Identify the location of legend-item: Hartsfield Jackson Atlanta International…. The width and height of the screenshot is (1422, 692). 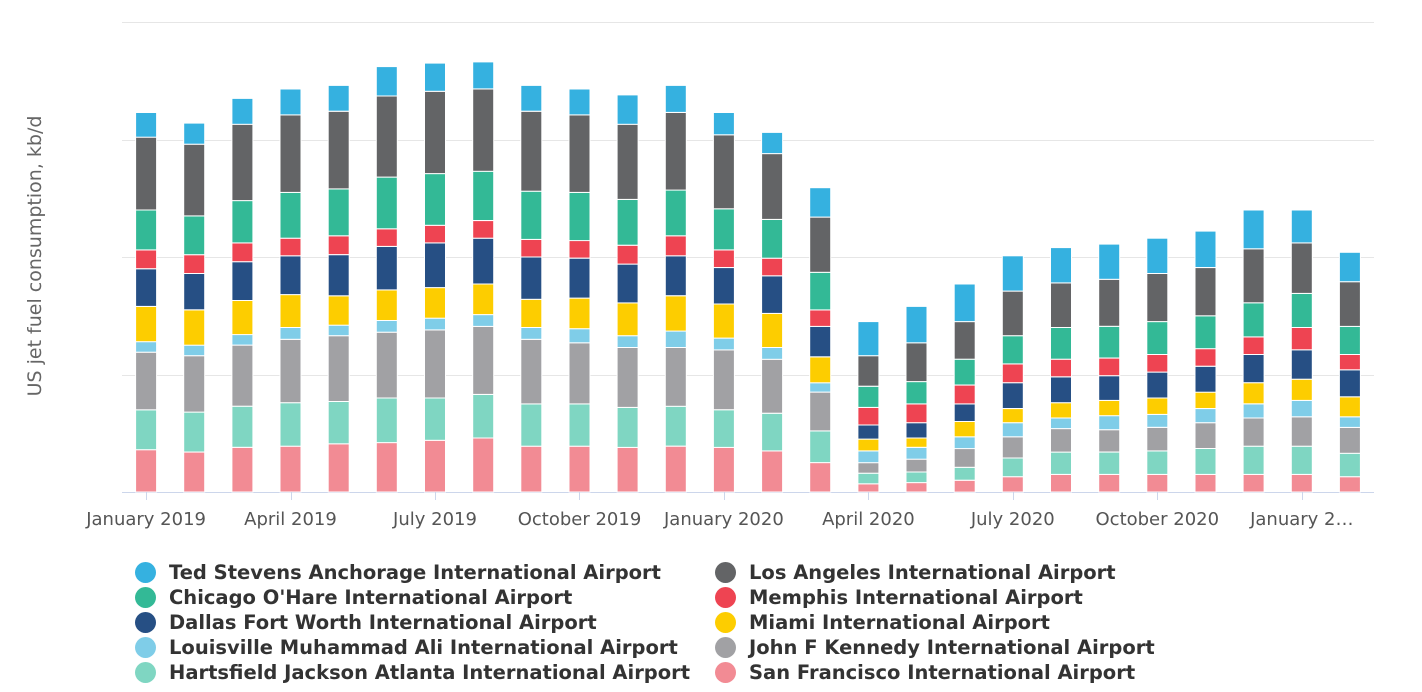
(425, 672).